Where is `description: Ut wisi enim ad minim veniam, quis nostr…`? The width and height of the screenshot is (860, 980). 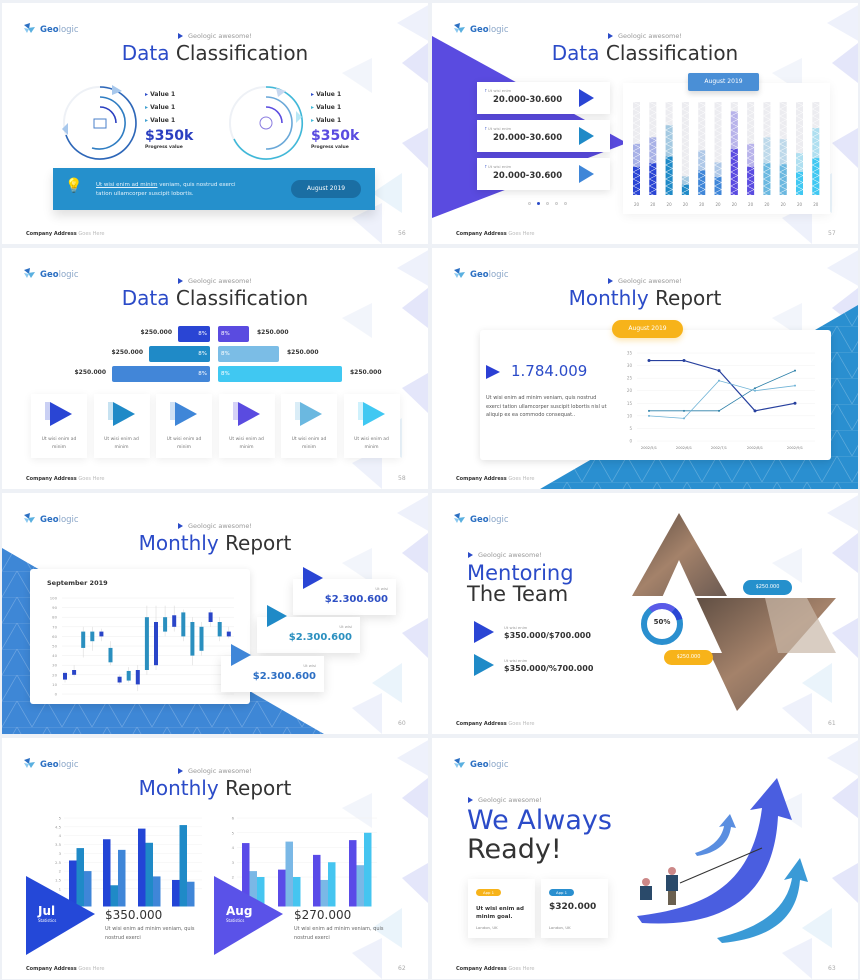 description: Ut wisi enim ad minim veniam, quis nostr… is located at coordinates (546, 406).